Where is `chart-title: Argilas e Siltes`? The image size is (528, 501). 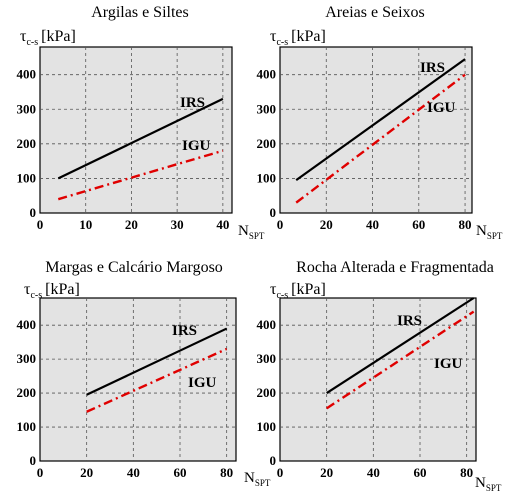
chart-title: Argilas e Siltes is located at coordinates (139, 12).